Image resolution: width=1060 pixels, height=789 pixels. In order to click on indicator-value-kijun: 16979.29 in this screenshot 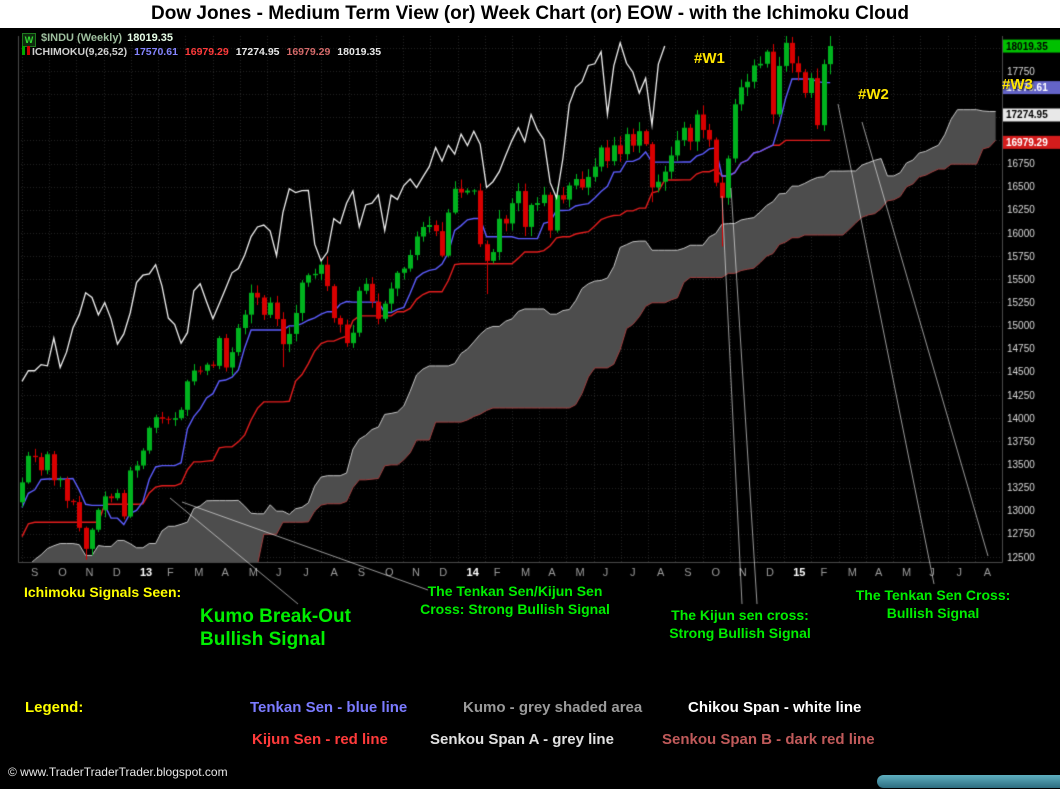, I will do `click(206, 52)`.